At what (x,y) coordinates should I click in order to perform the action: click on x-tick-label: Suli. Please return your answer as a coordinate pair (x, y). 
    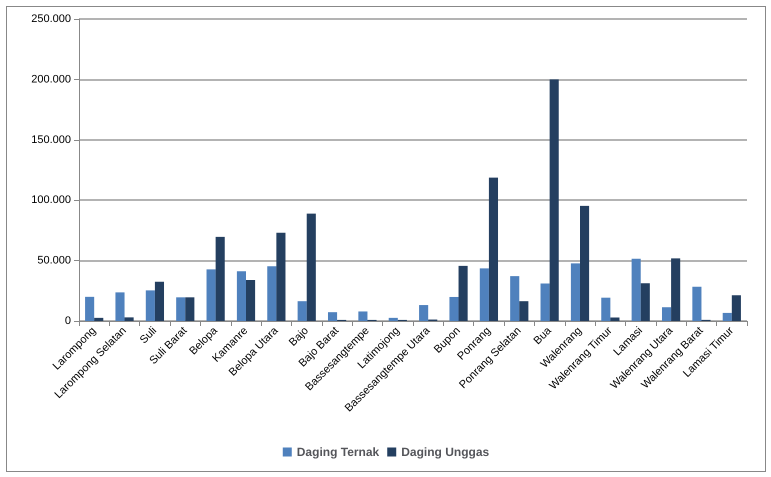
    Looking at the image, I should click on (149, 335).